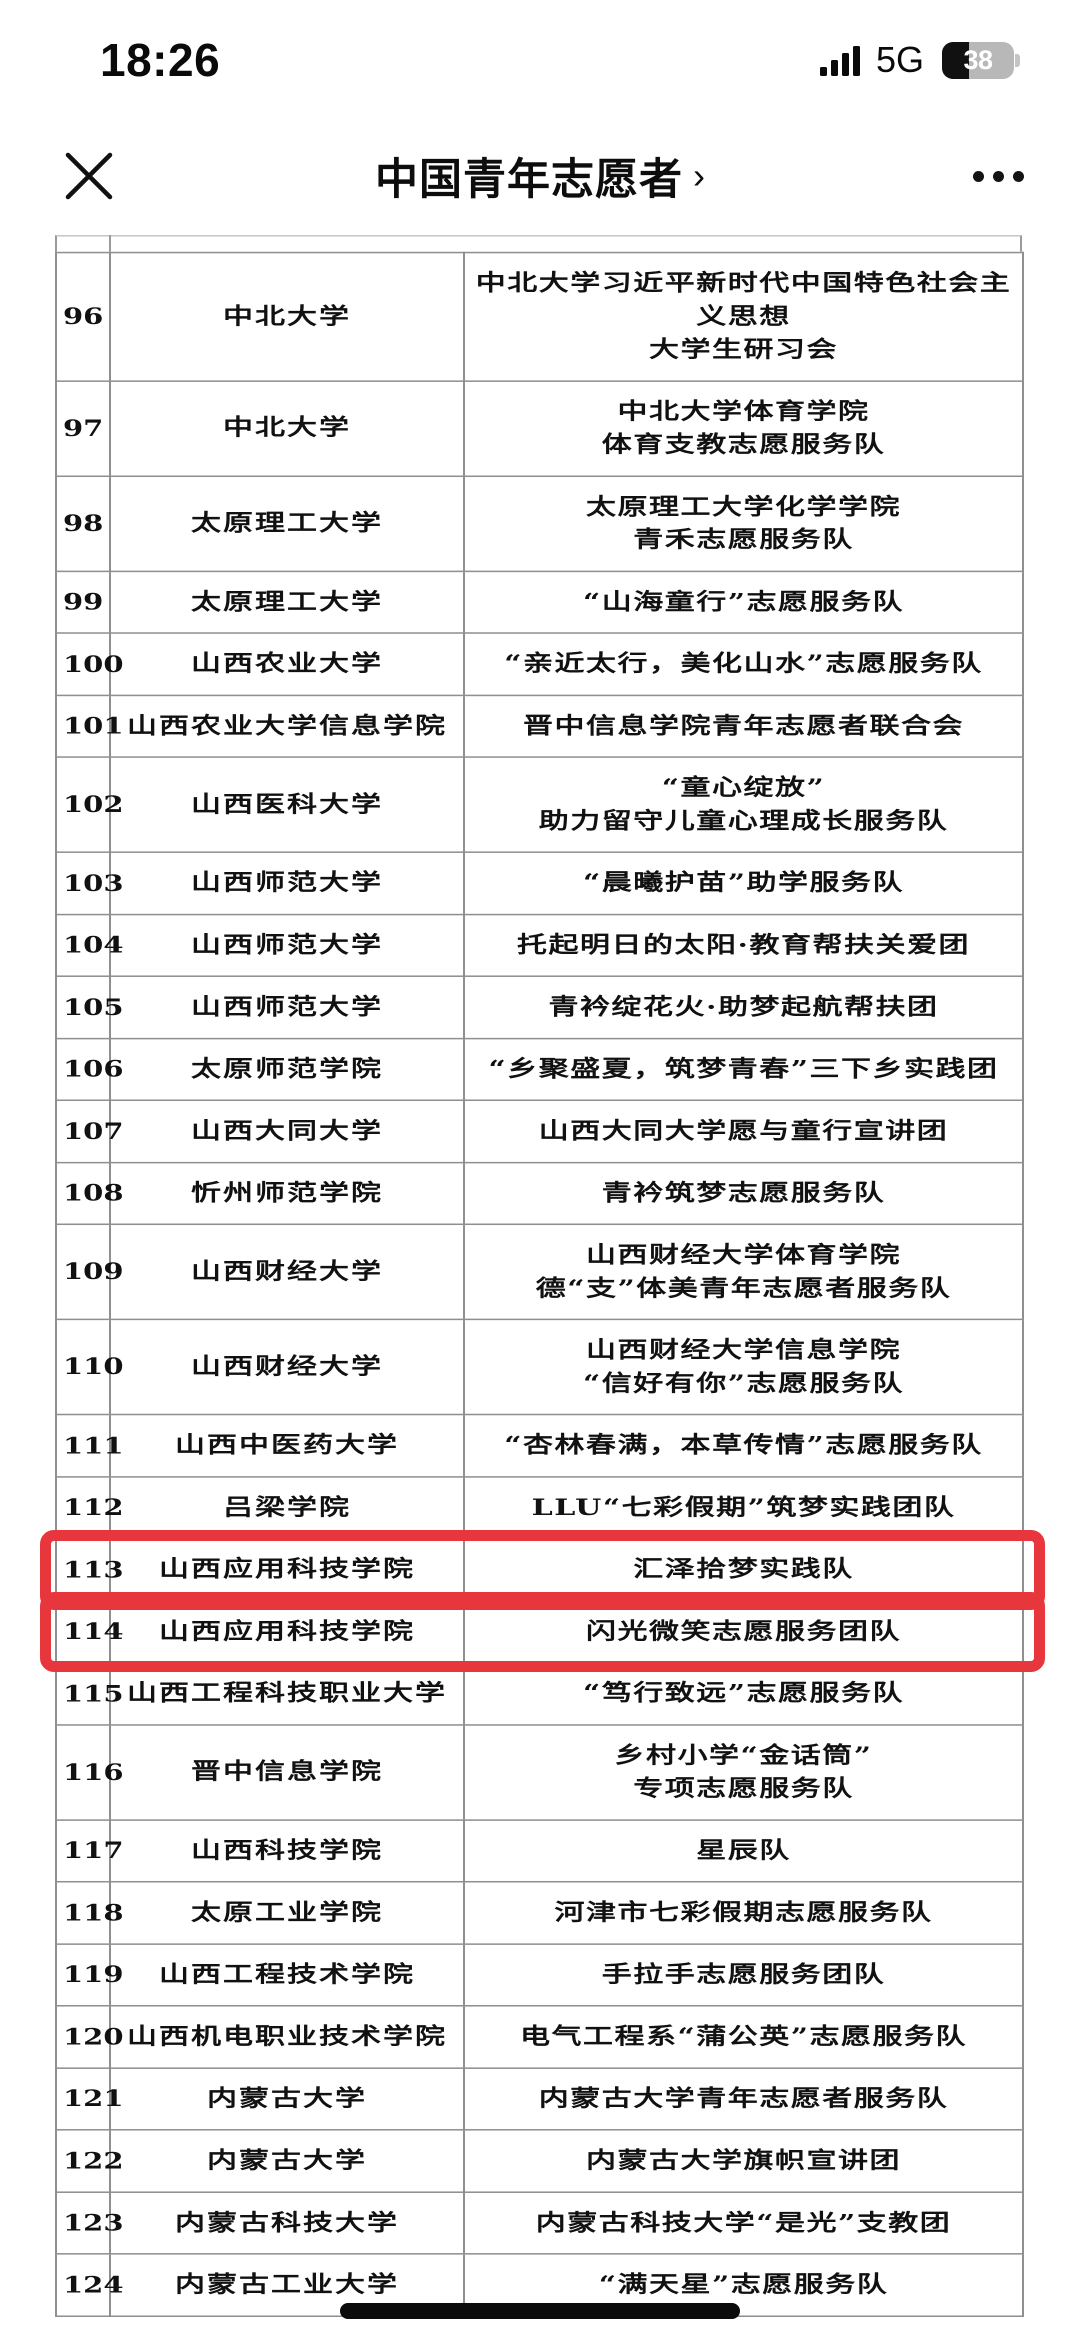 This screenshot has height=2337, width=1080. I want to click on row-number-cell: 113, so click(89, 1569).